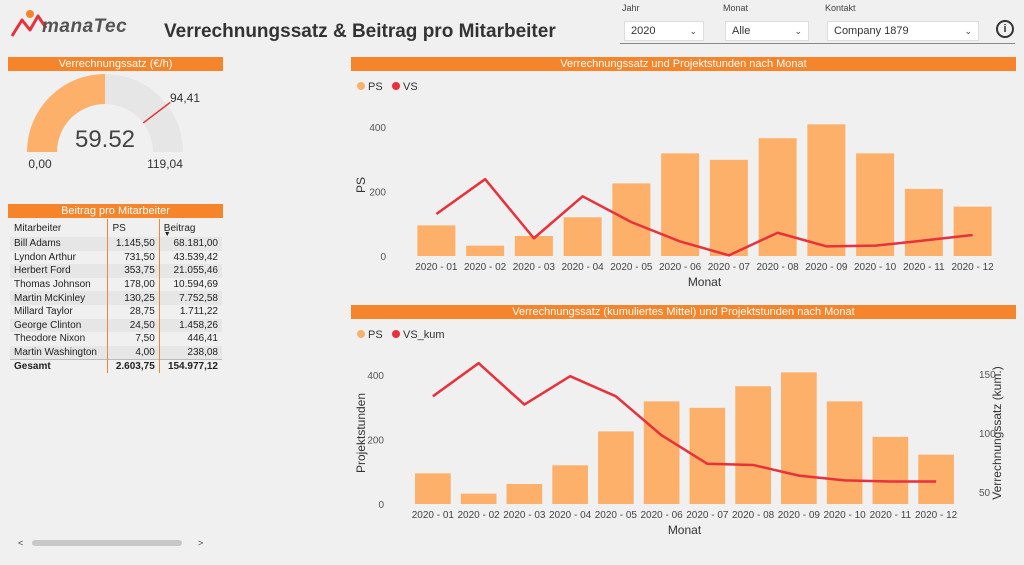  Describe the element at coordinates (133, 311) in the screenshot. I see `cell-ps: 28,75` at that location.